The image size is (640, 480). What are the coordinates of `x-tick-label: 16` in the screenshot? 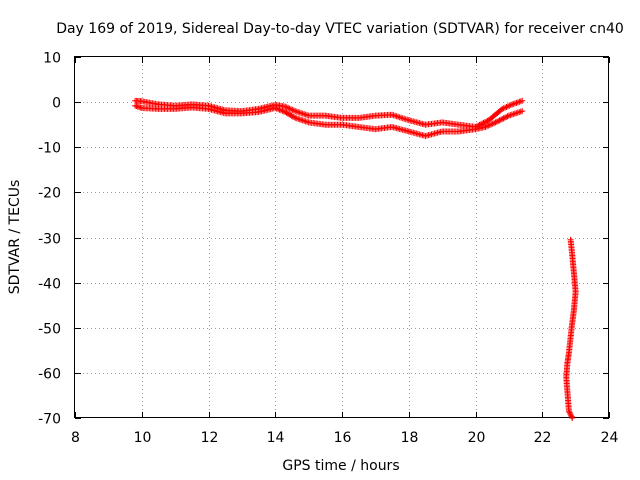 It's located at (343, 438).